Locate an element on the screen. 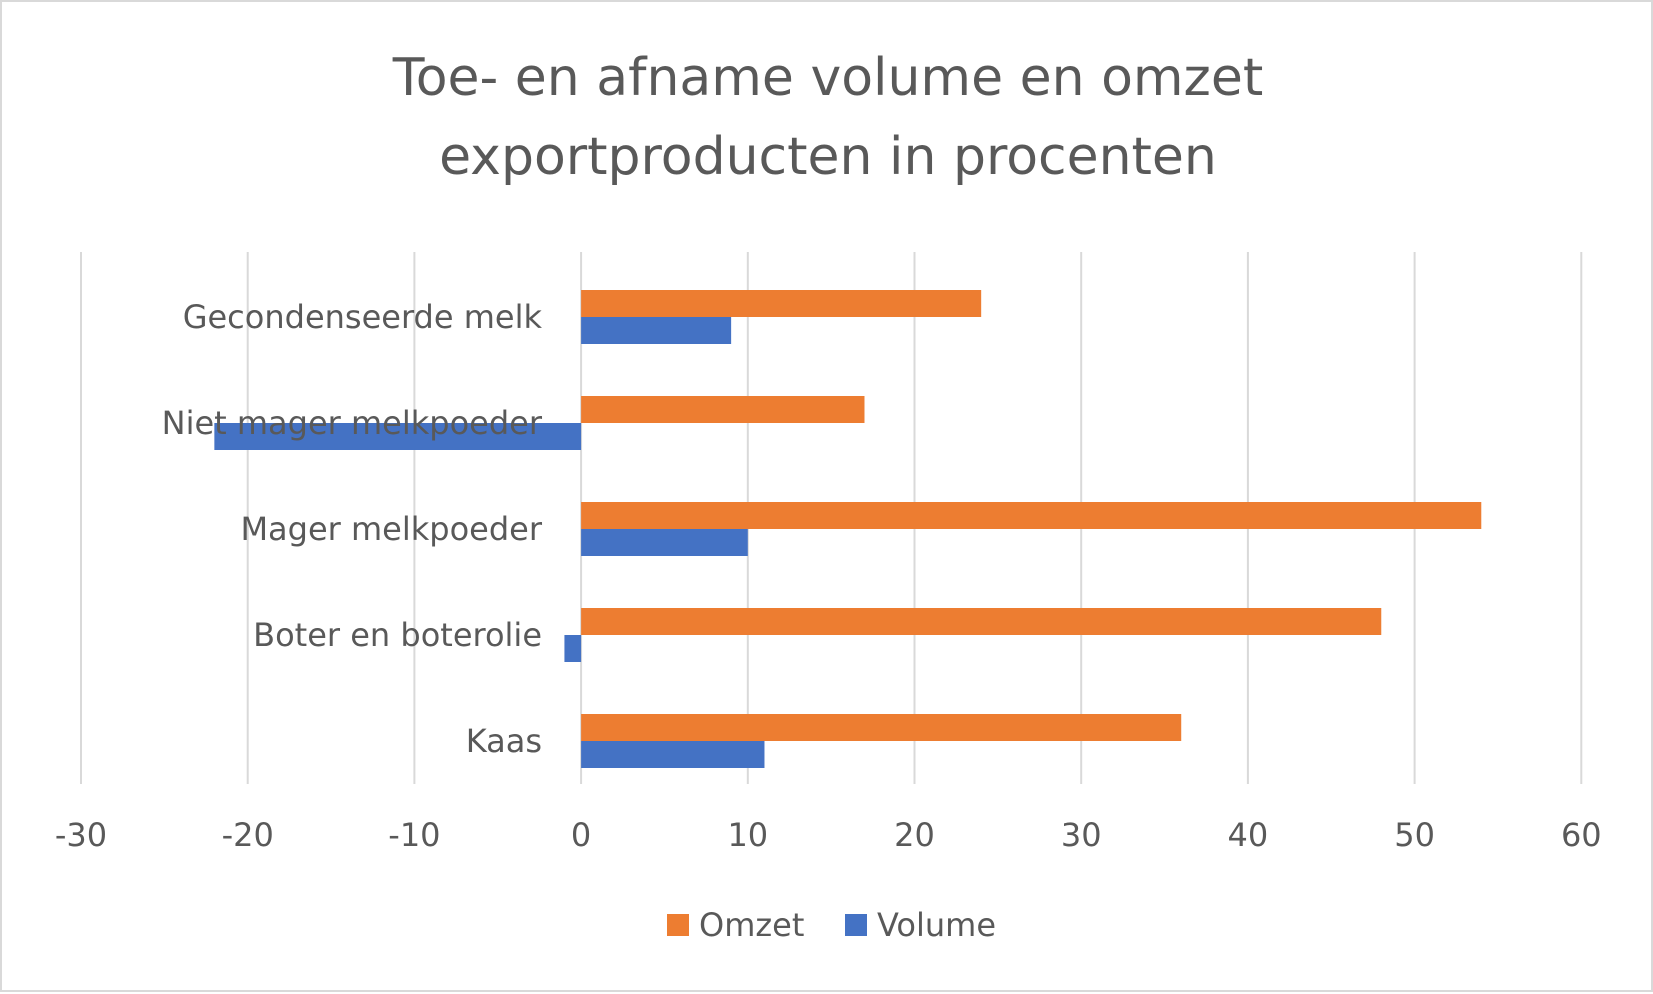 The image size is (1653, 994). legend-label-omzet: Omzet is located at coordinates (751, 925).